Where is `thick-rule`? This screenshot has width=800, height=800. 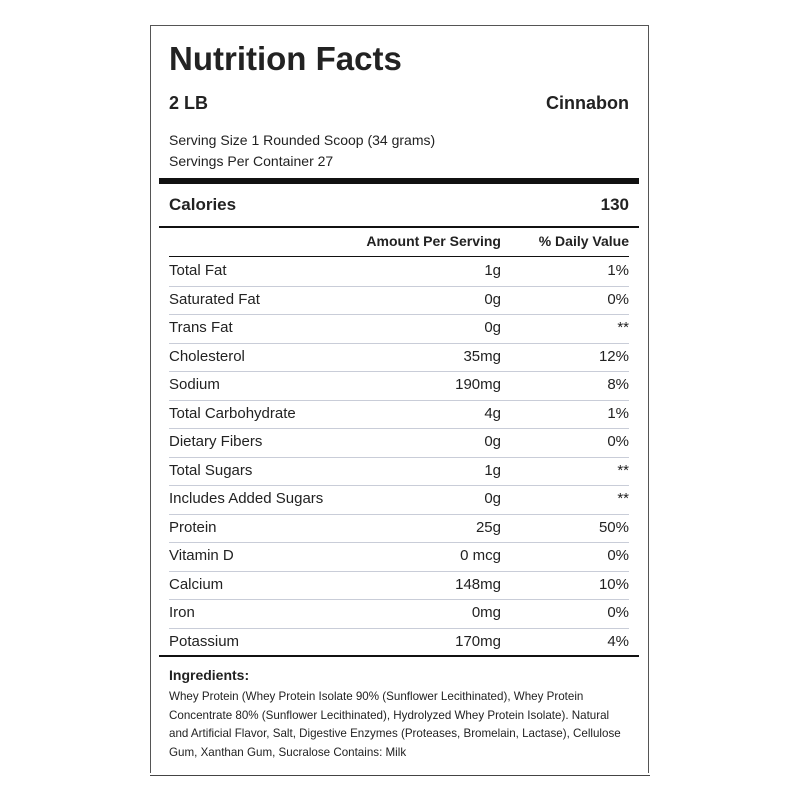
thick-rule is located at coordinates (399, 181).